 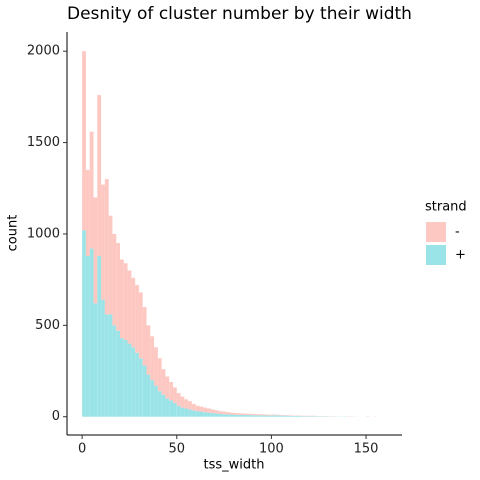 I want to click on x-tick-label: 0, so click(x=82, y=449).